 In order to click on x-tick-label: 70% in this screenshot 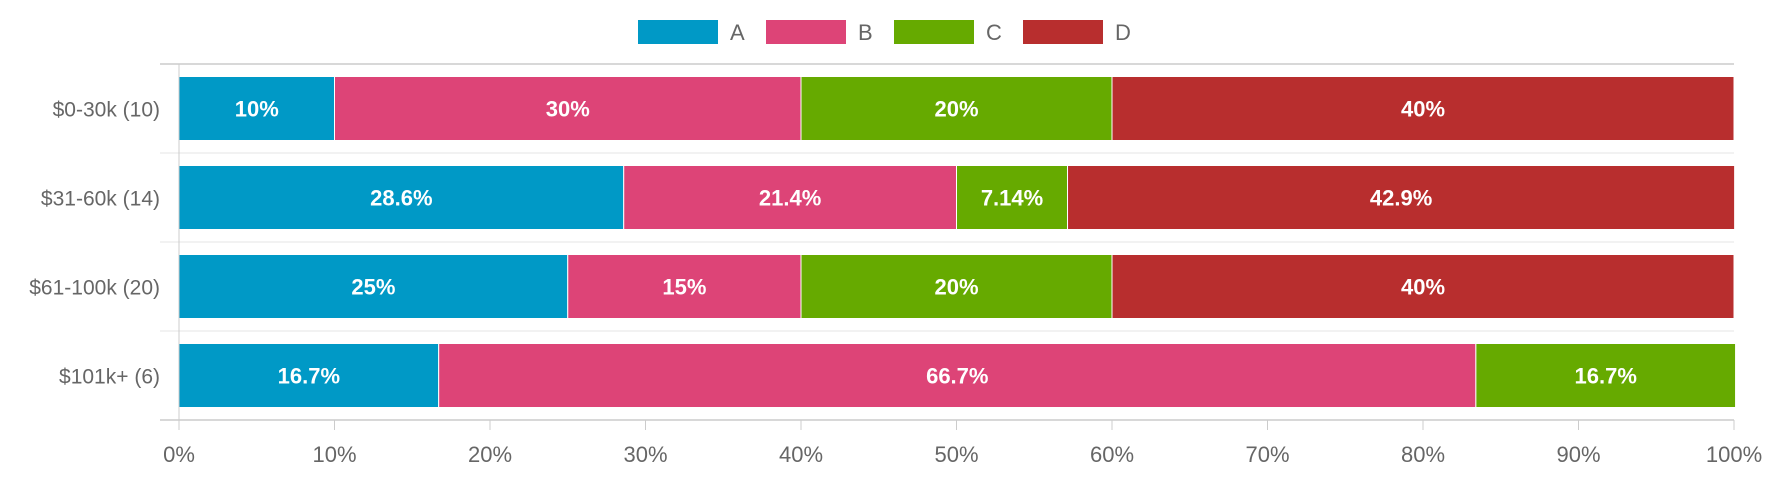, I will do `click(1267, 454)`.